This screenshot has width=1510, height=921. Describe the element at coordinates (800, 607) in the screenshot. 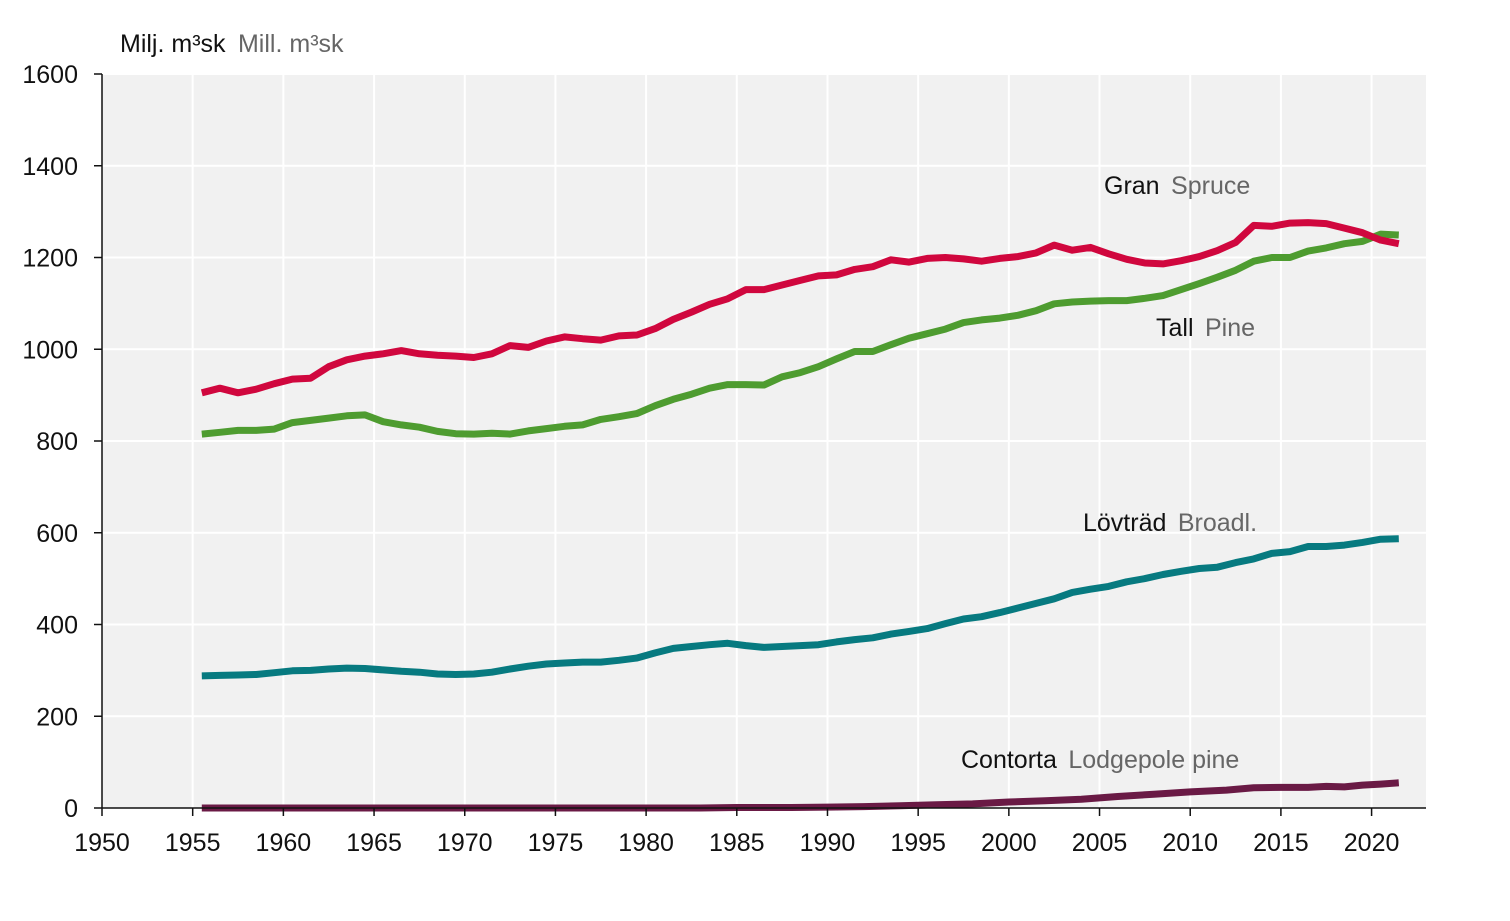

I see `series-line-lovtrad` at that location.